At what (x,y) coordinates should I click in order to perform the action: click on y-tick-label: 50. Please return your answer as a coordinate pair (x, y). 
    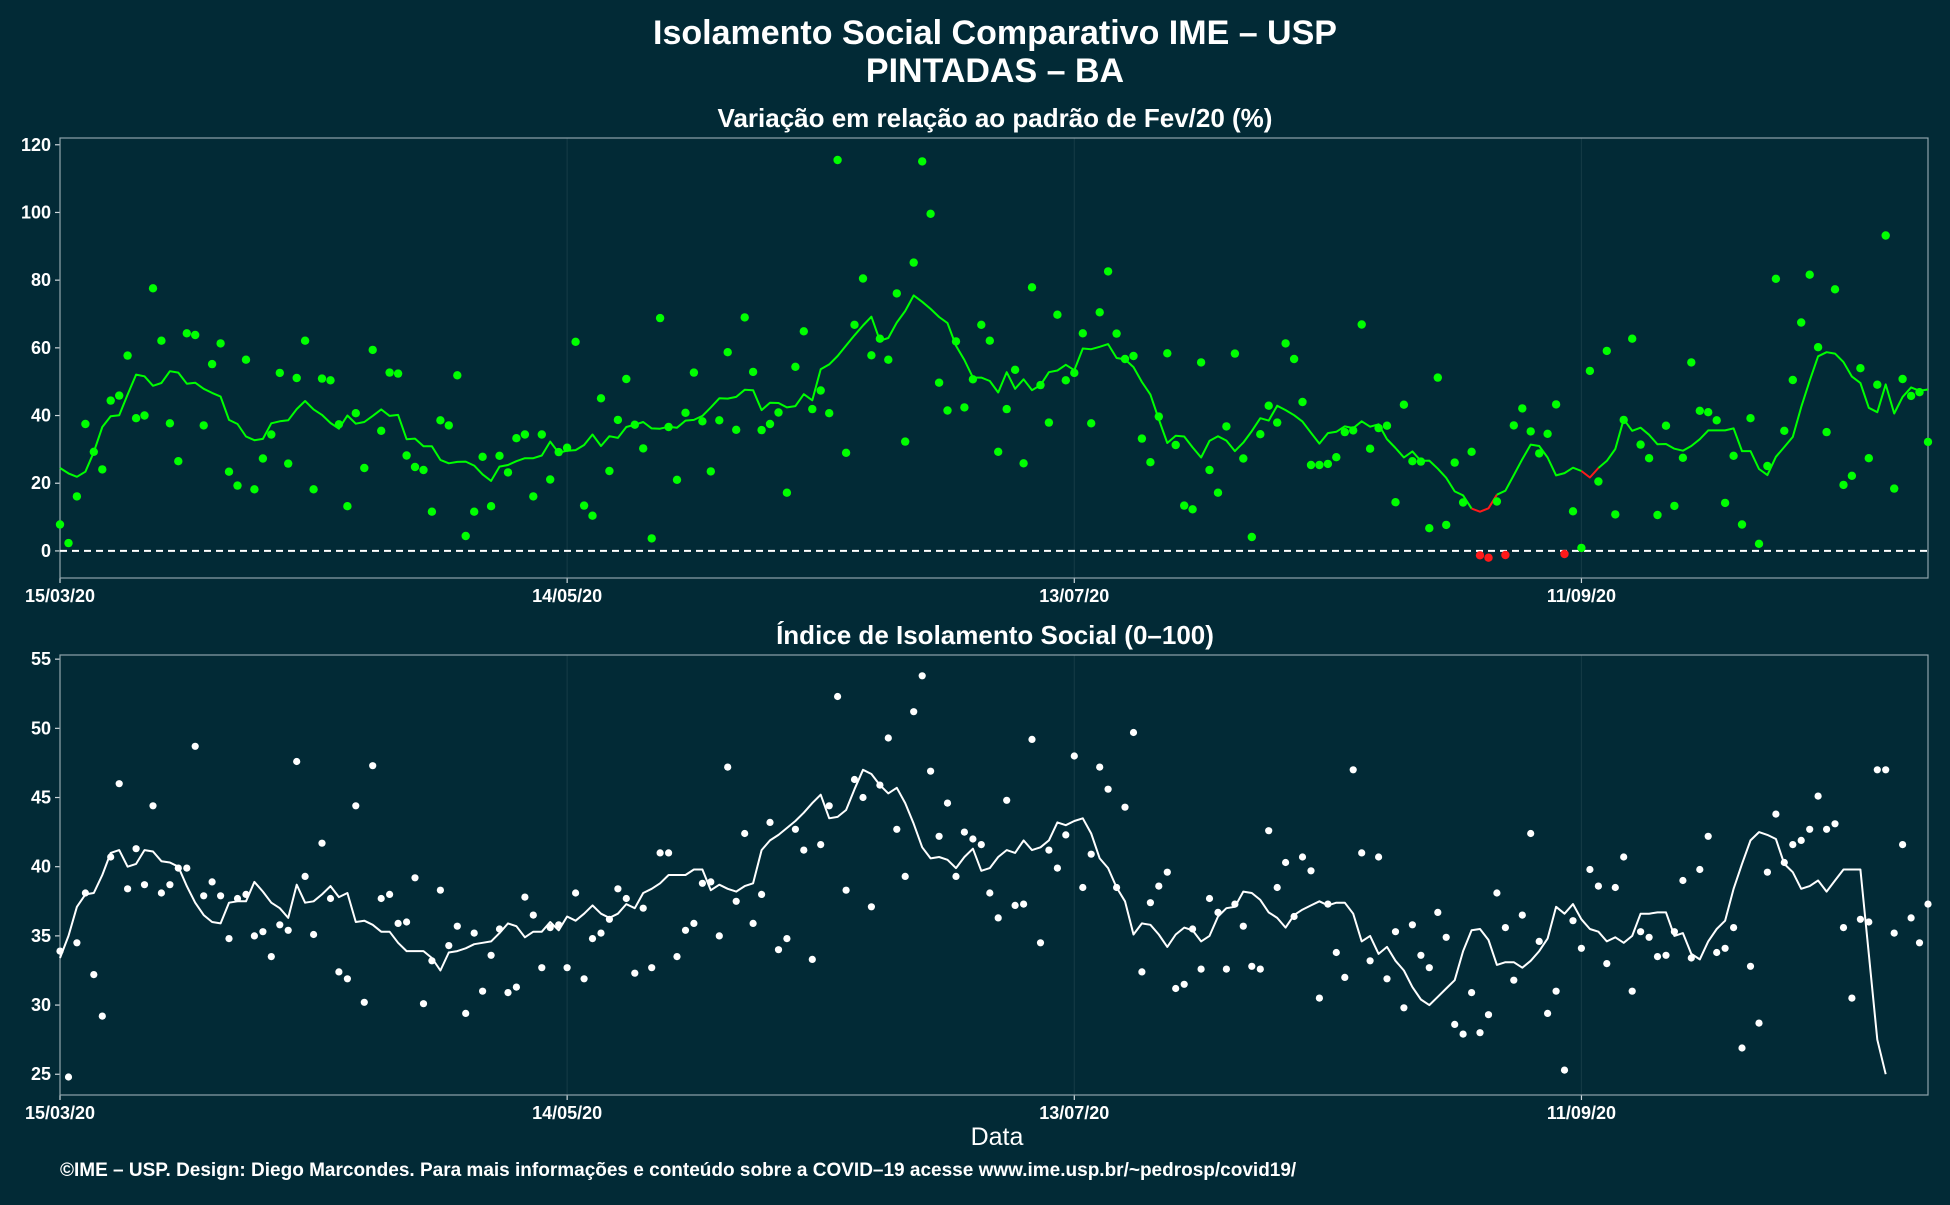
    Looking at the image, I should click on (41, 728).